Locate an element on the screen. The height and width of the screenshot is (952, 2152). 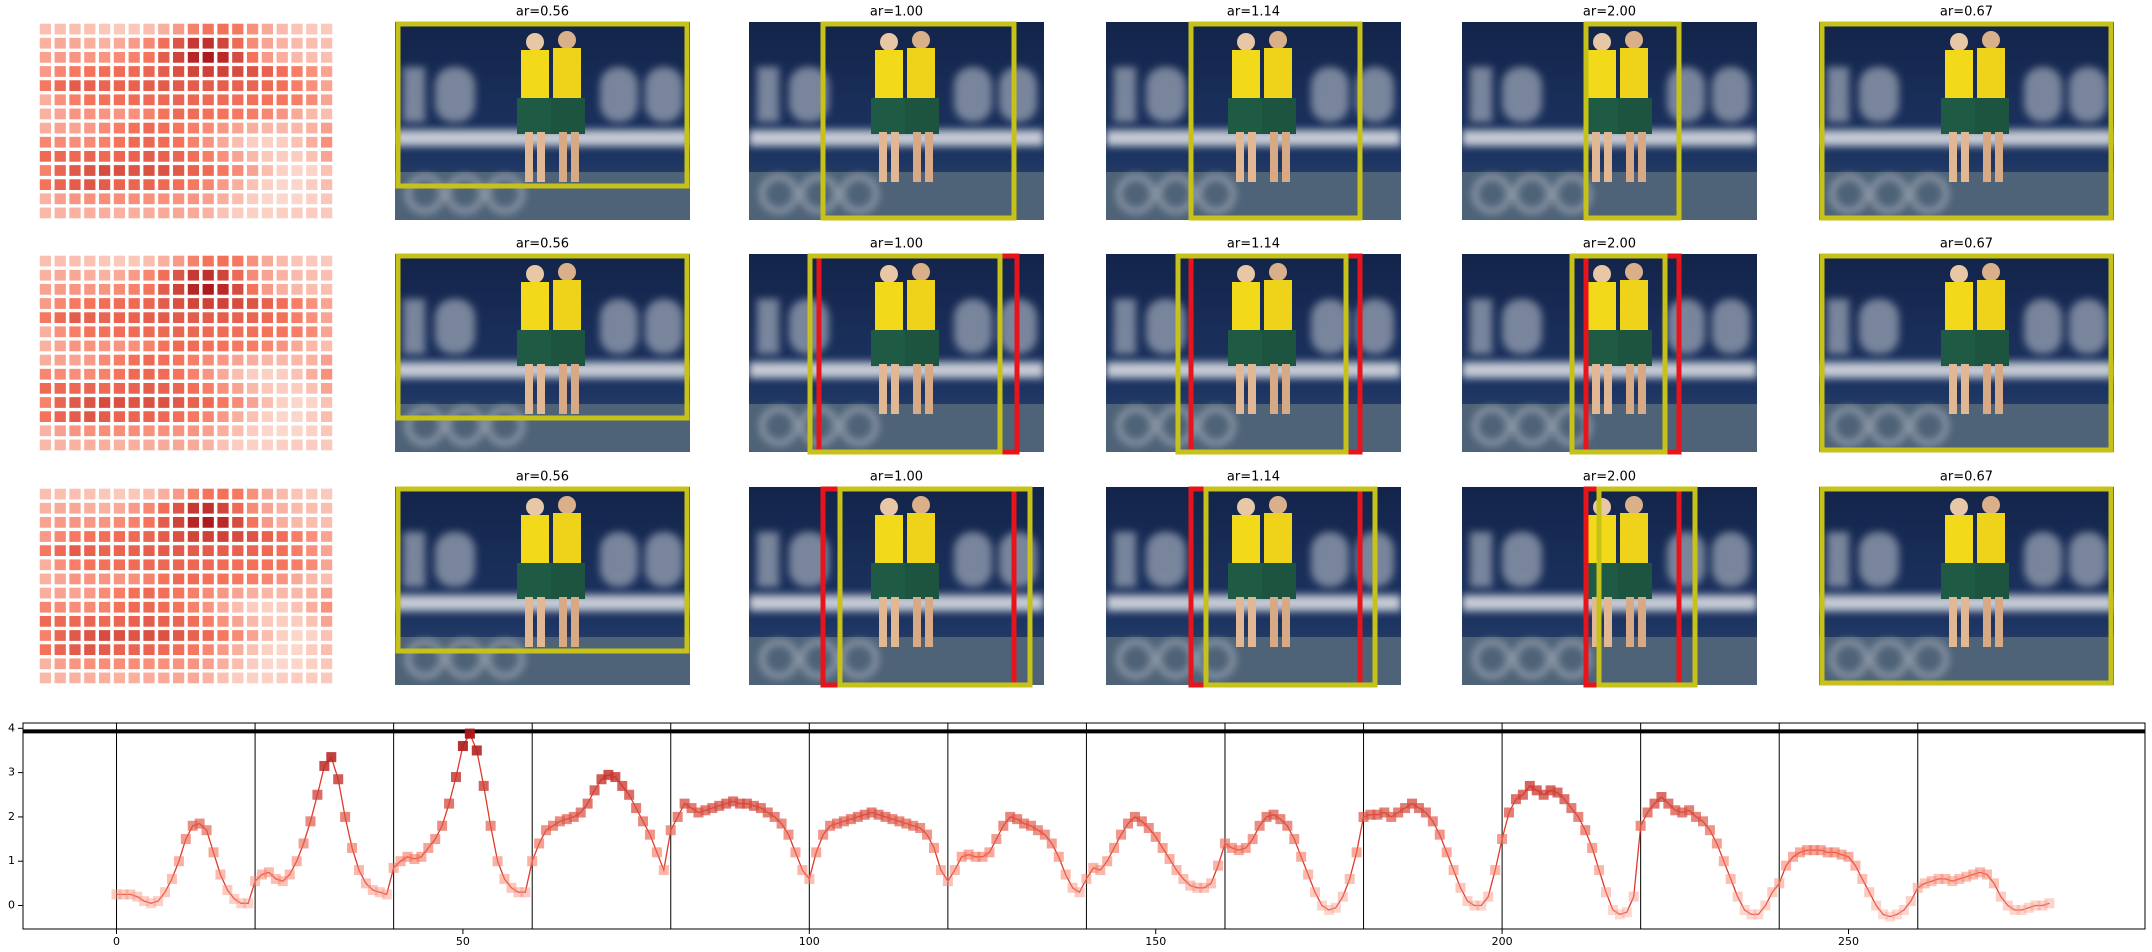
y-tick-label: 4 is located at coordinates (11, 727).